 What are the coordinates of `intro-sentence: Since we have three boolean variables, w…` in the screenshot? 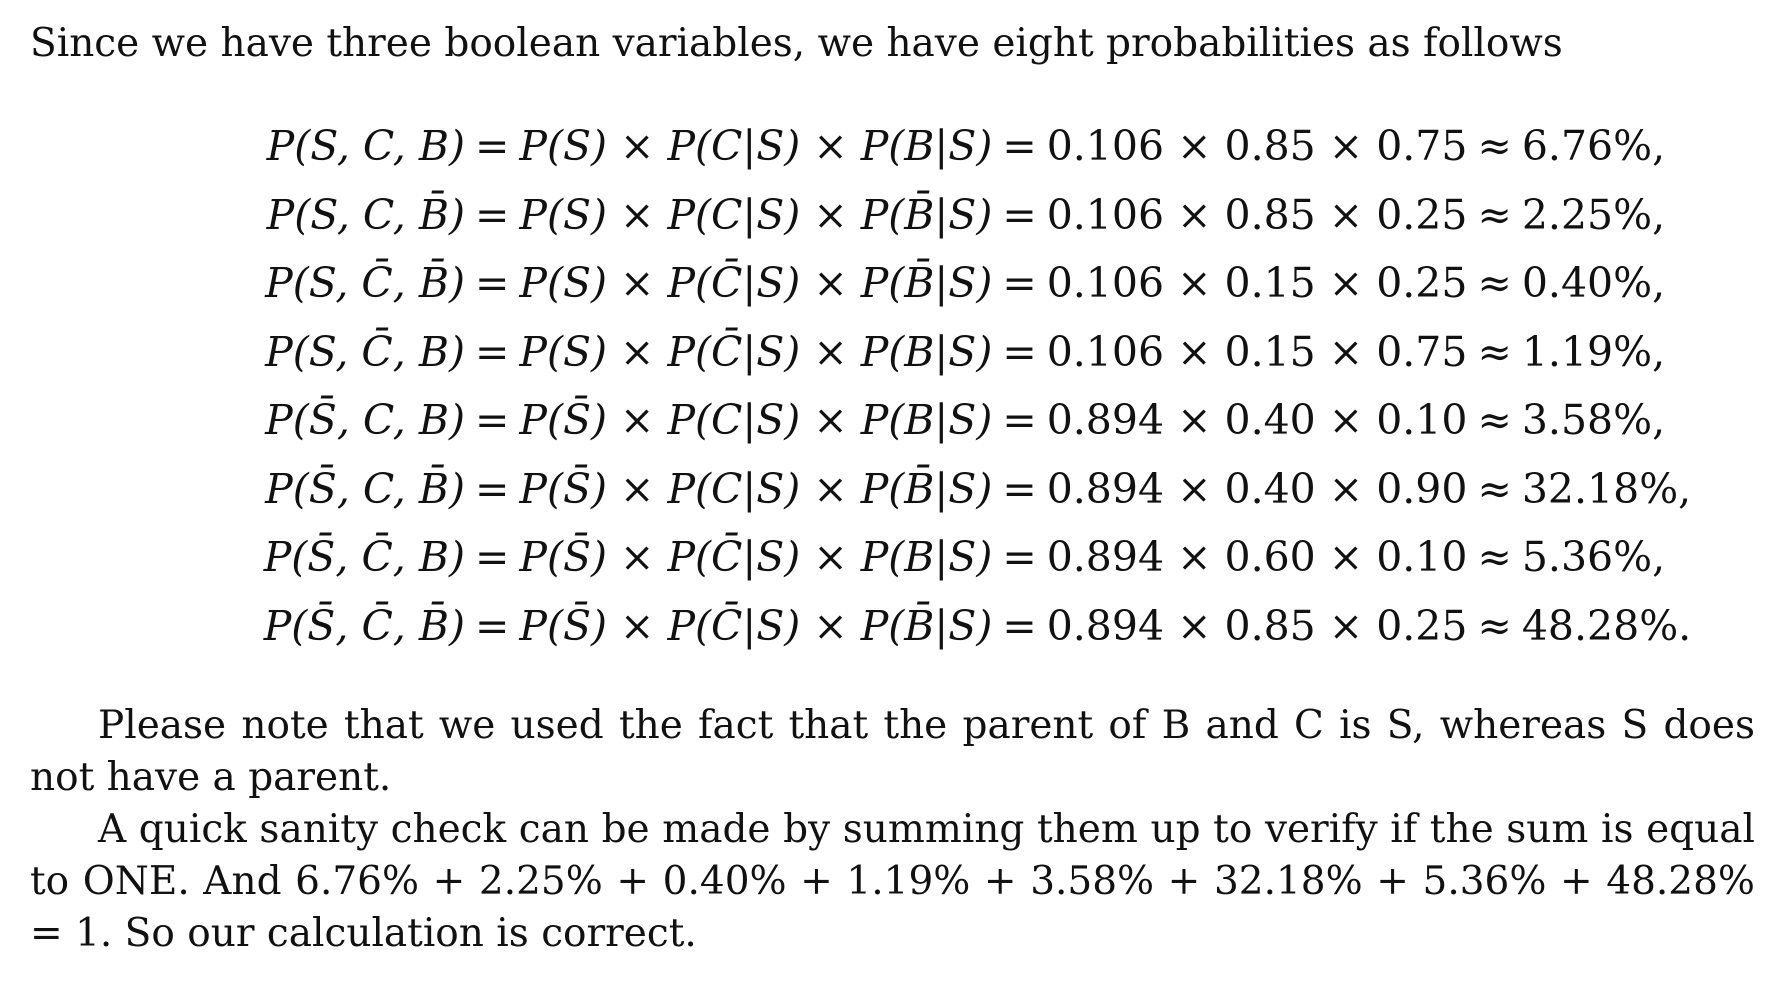 It's located at (796, 43).